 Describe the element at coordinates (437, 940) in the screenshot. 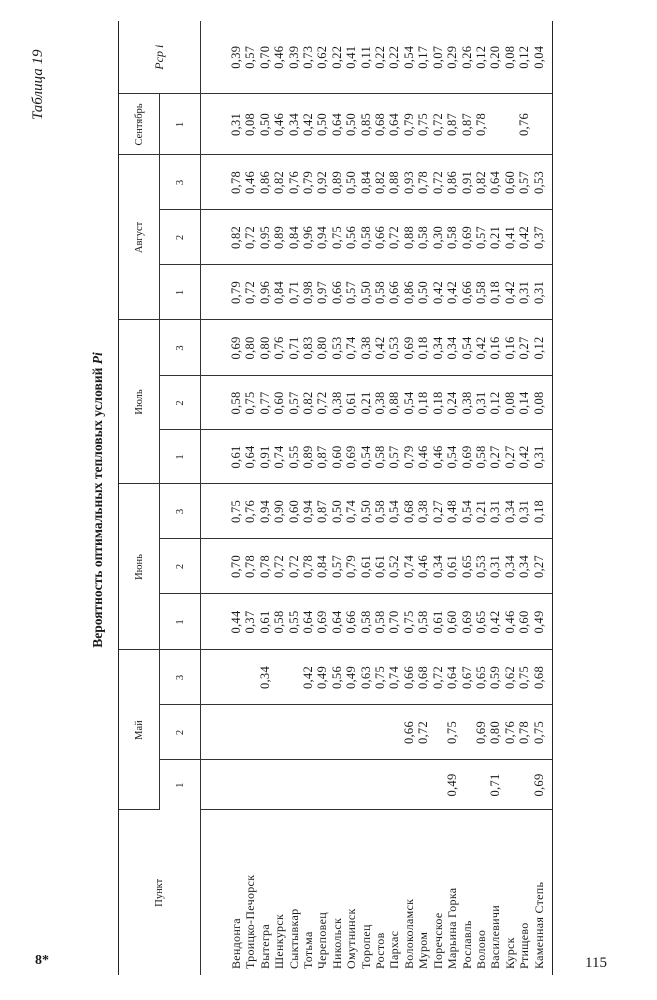

I see `station-name: Поречское` at that location.